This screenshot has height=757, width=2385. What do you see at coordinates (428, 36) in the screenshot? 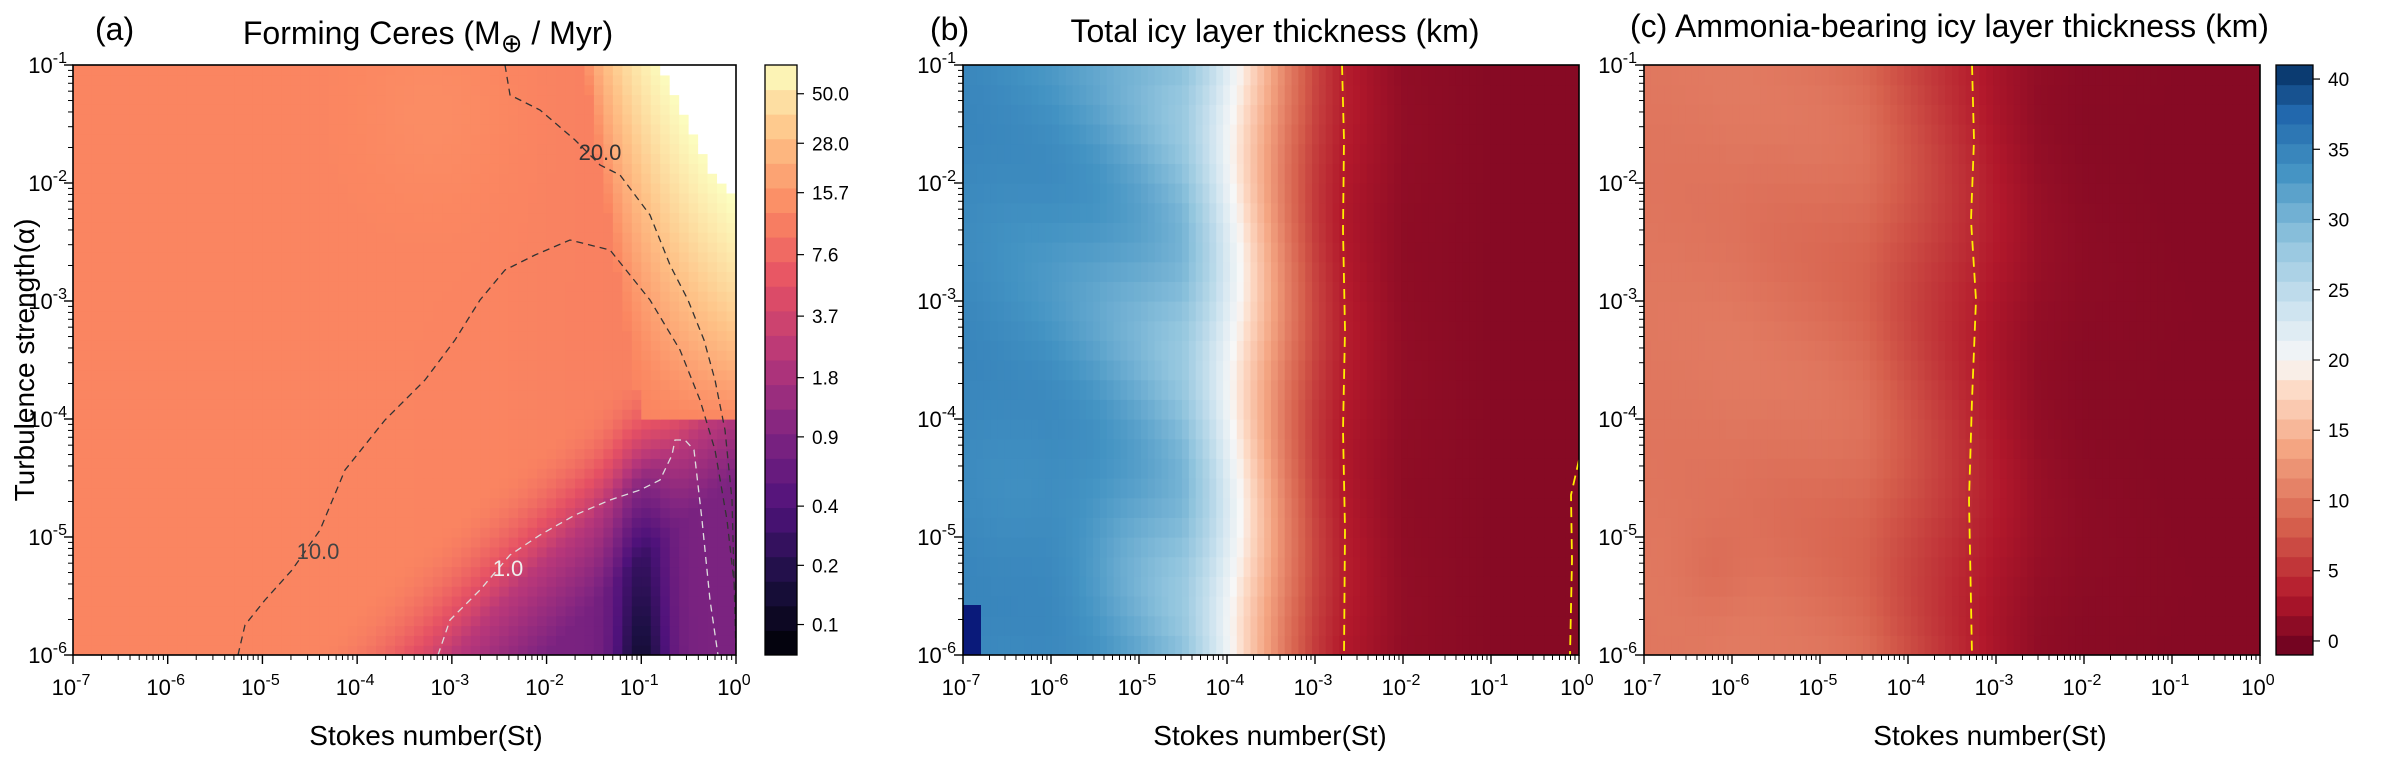
I see `panel-a-title: Forming Ceres (M⊕ / Myr)` at bounding box center [428, 36].